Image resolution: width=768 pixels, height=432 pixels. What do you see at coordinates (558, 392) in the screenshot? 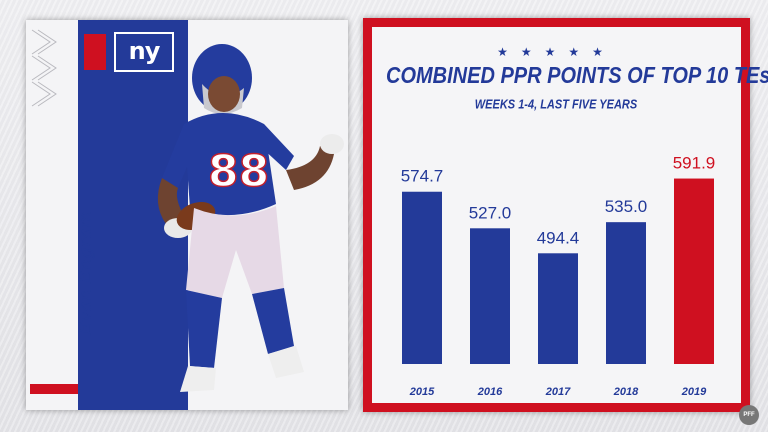
I see `x-tick-label-2017: 2017` at bounding box center [558, 392].